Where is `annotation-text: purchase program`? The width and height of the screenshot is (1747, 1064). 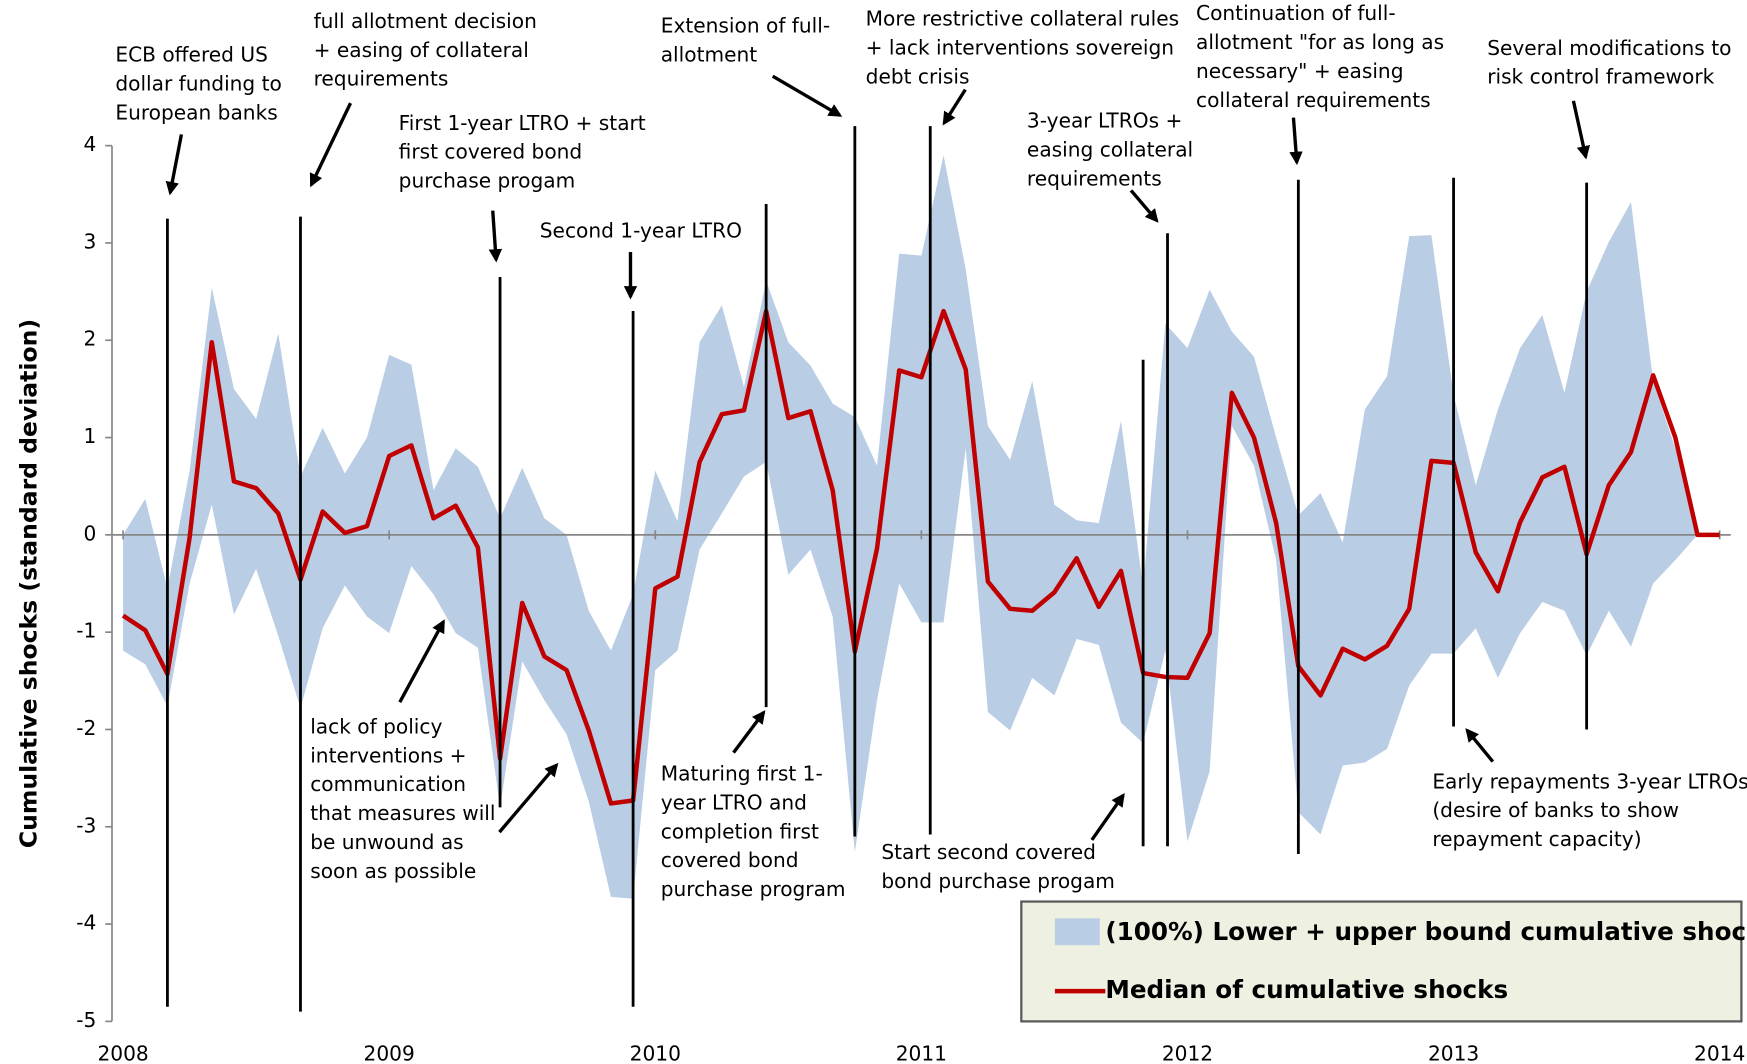 annotation-text: purchase program is located at coordinates (753, 889).